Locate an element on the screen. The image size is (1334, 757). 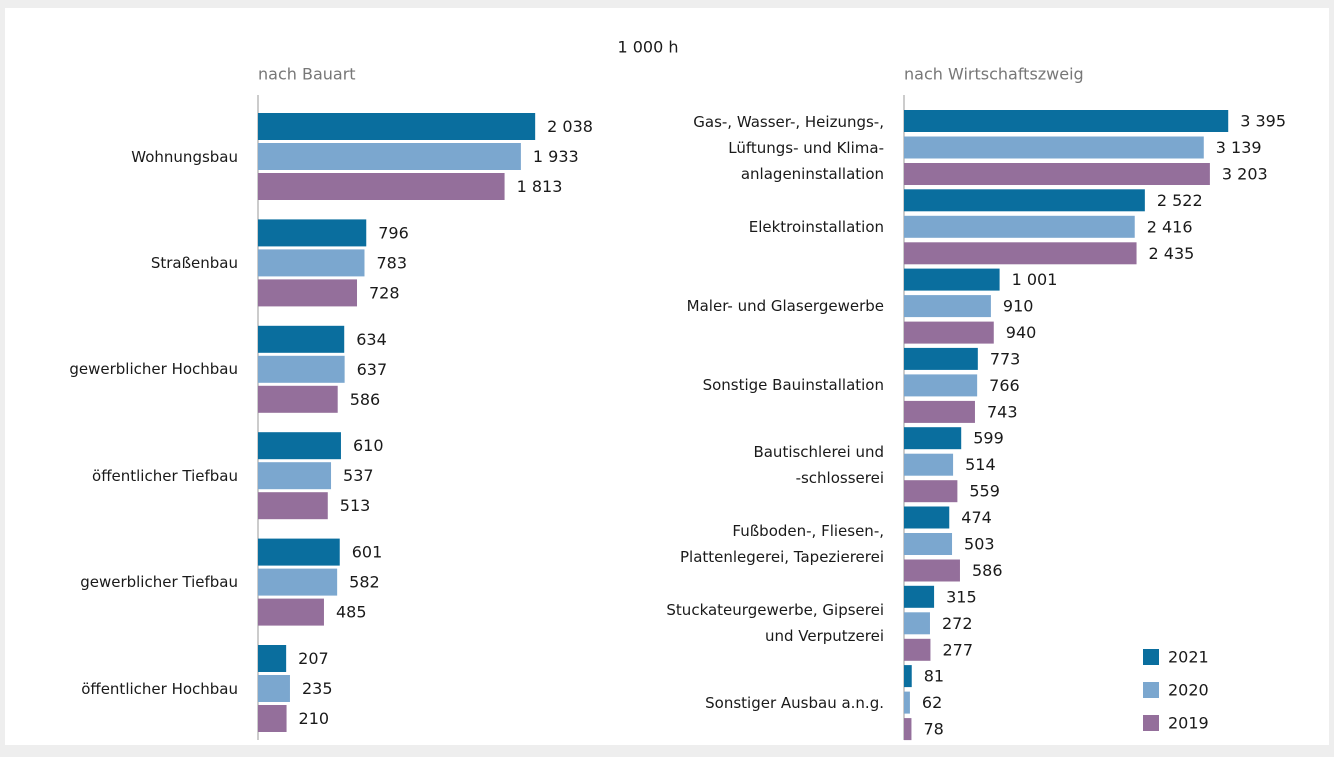
category-label: Sonstige Bauinstallation is located at coordinates (793, 385).